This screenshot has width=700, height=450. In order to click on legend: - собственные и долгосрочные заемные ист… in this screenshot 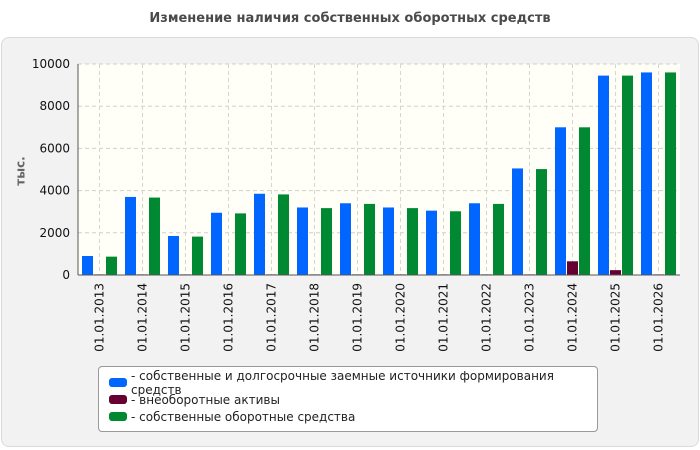, I will do `click(348, 399)`.